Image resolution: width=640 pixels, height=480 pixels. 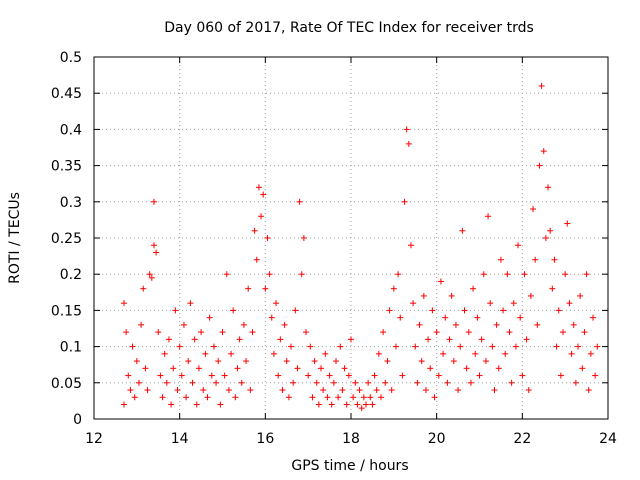 What do you see at coordinates (71, 348) in the screenshot?
I see `y-tick-label: 0.1` at bounding box center [71, 348].